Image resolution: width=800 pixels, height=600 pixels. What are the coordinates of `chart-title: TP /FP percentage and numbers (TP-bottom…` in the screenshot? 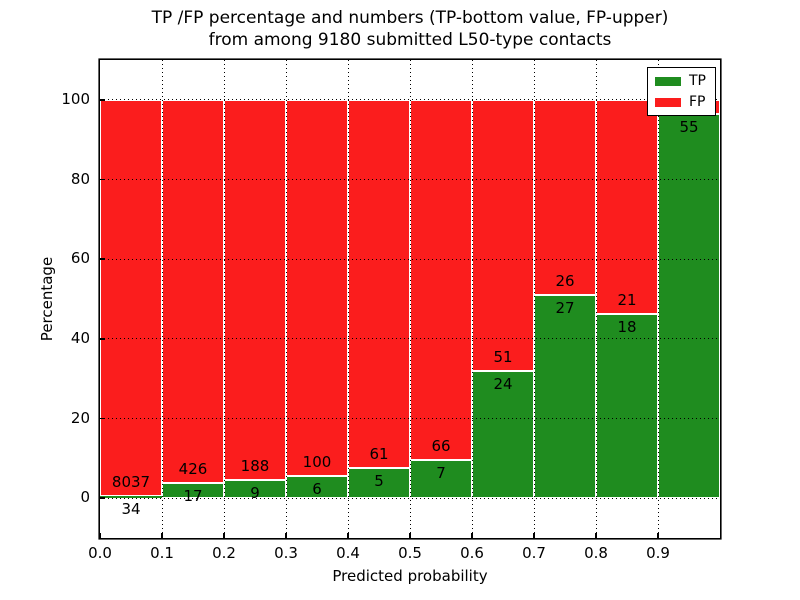 It's located at (410, 29).